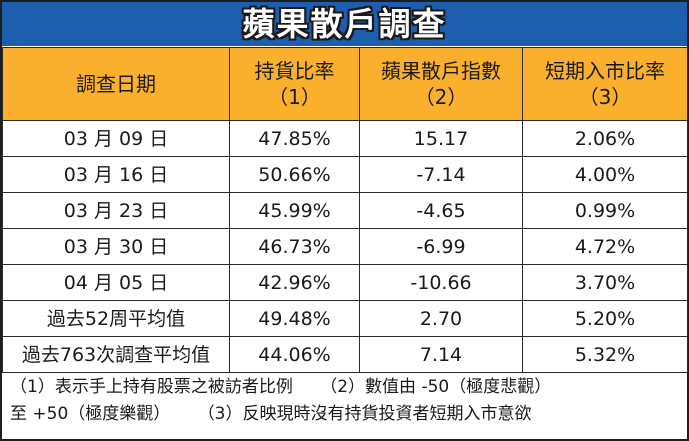 The width and height of the screenshot is (689, 441). What do you see at coordinates (605, 318) in the screenshot?
I see `cell-entry: 5.20%` at bounding box center [605, 318].